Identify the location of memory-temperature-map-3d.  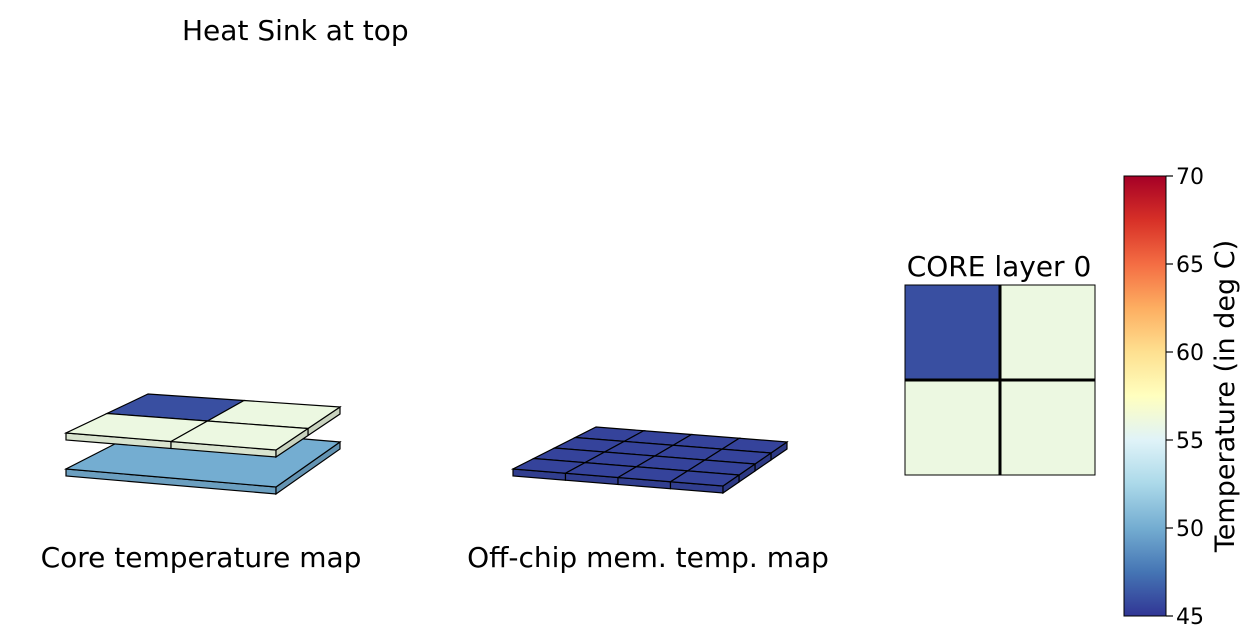
(649, 460).